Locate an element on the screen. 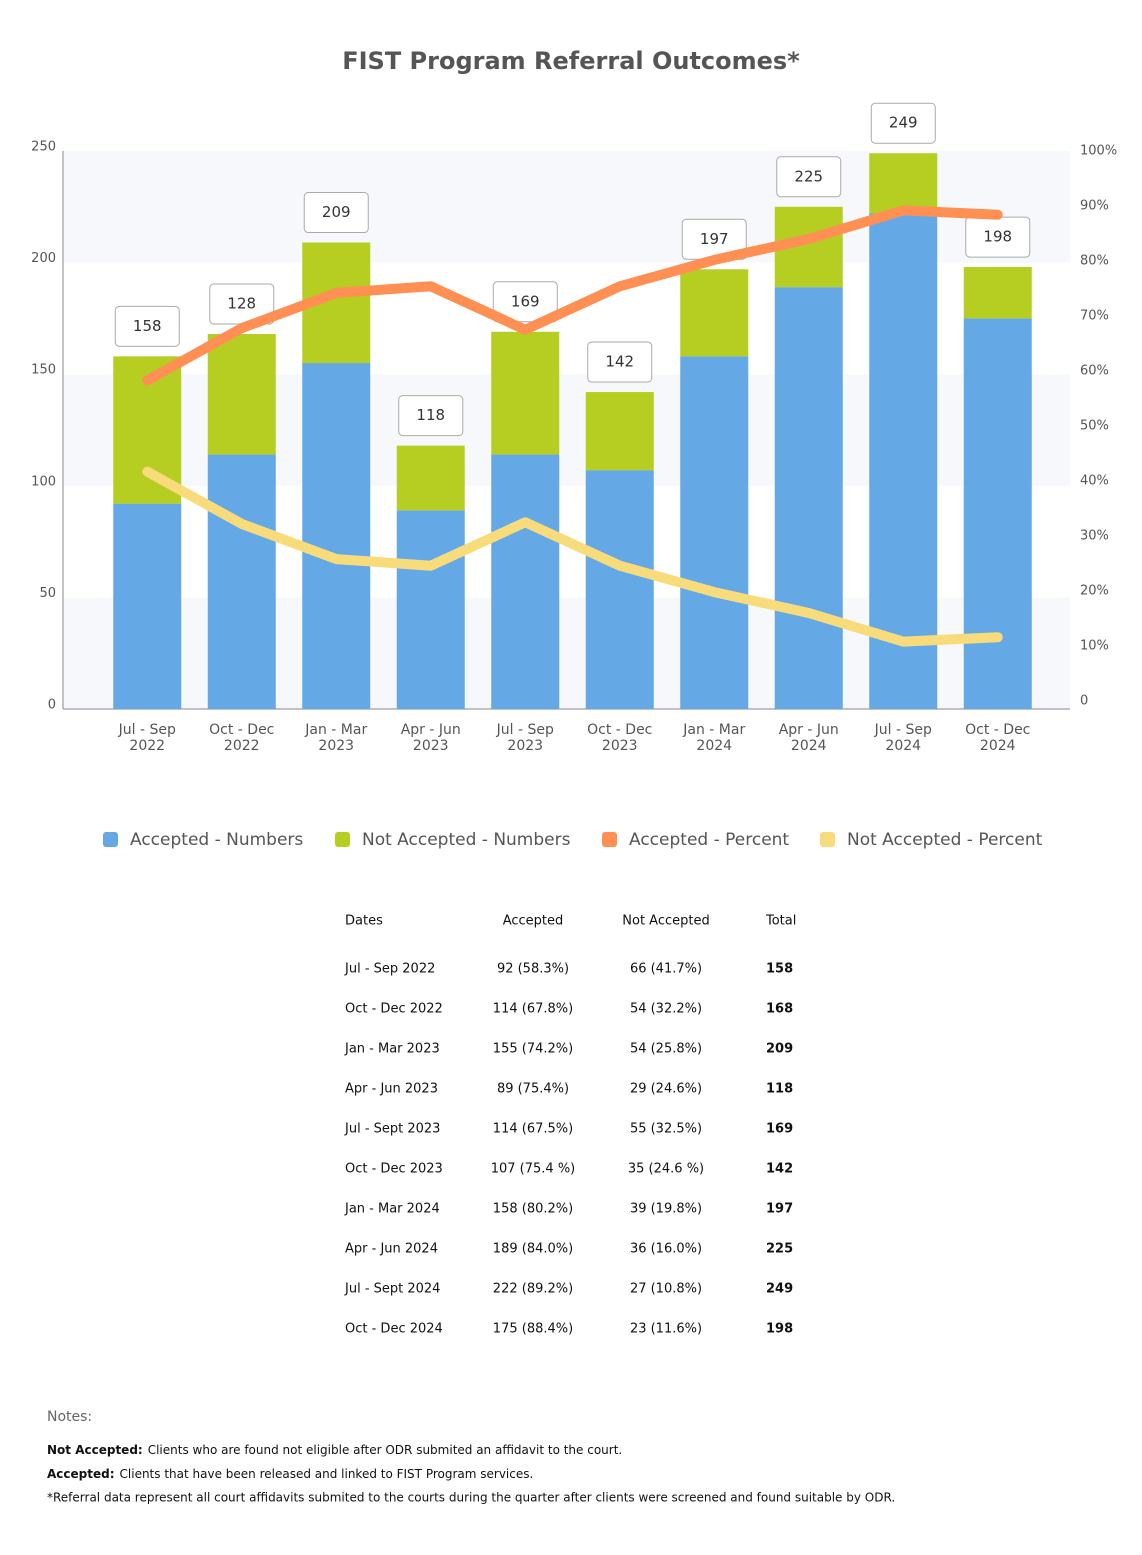  table-cell: Oct - Dec 2023 is located at coordinates (394, 1169).